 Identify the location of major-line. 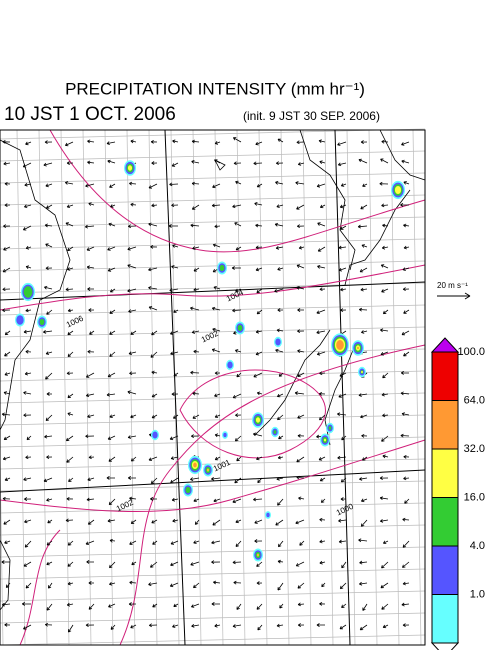
(213, 291).